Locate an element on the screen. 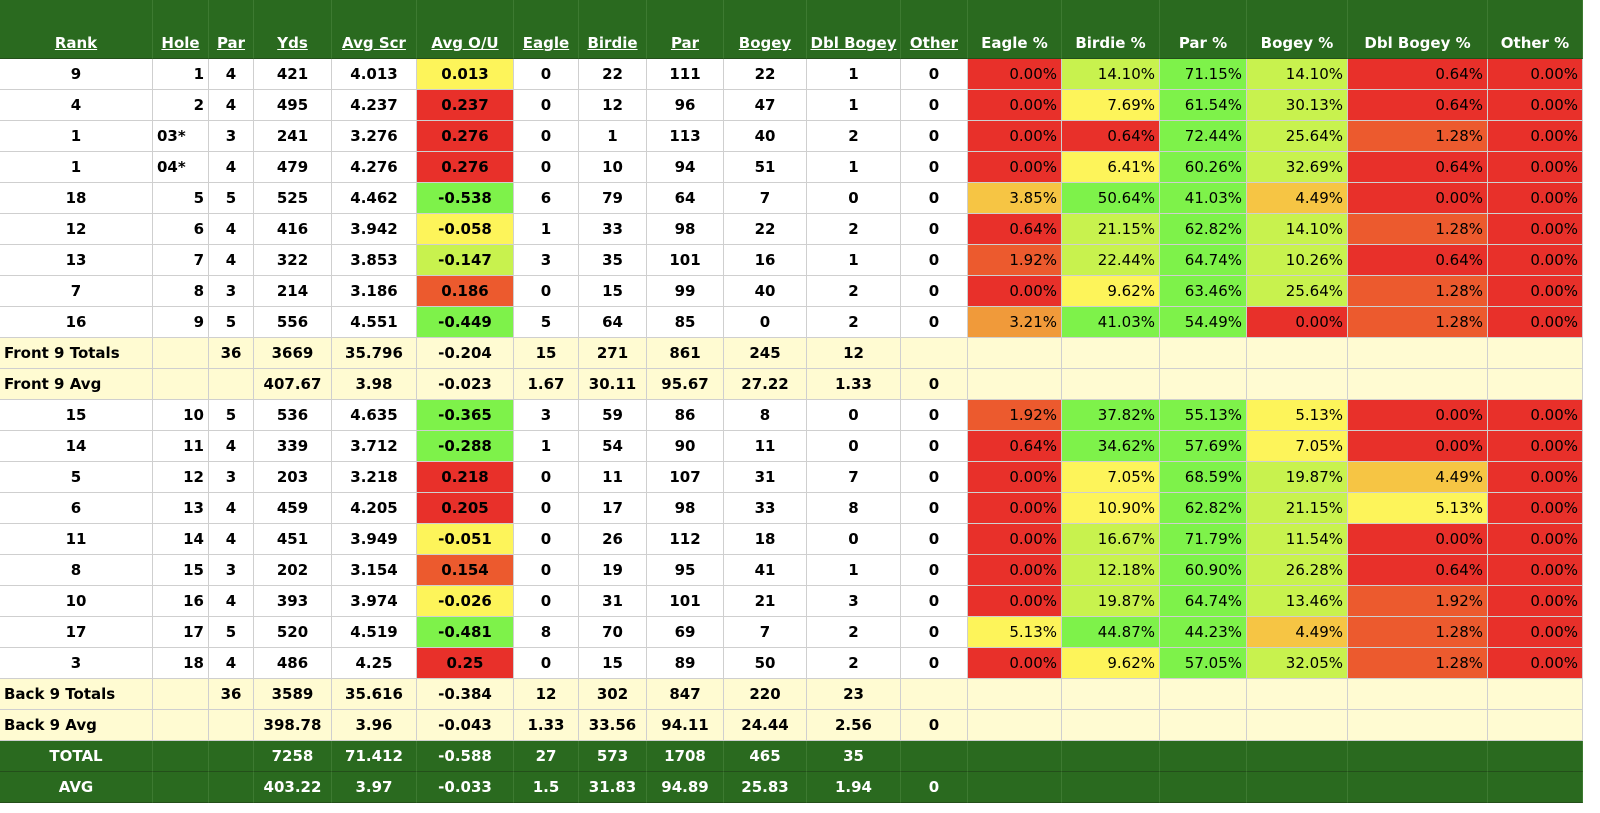  cell-avg-ou: 0.205 is located at coordinates (465, 508).